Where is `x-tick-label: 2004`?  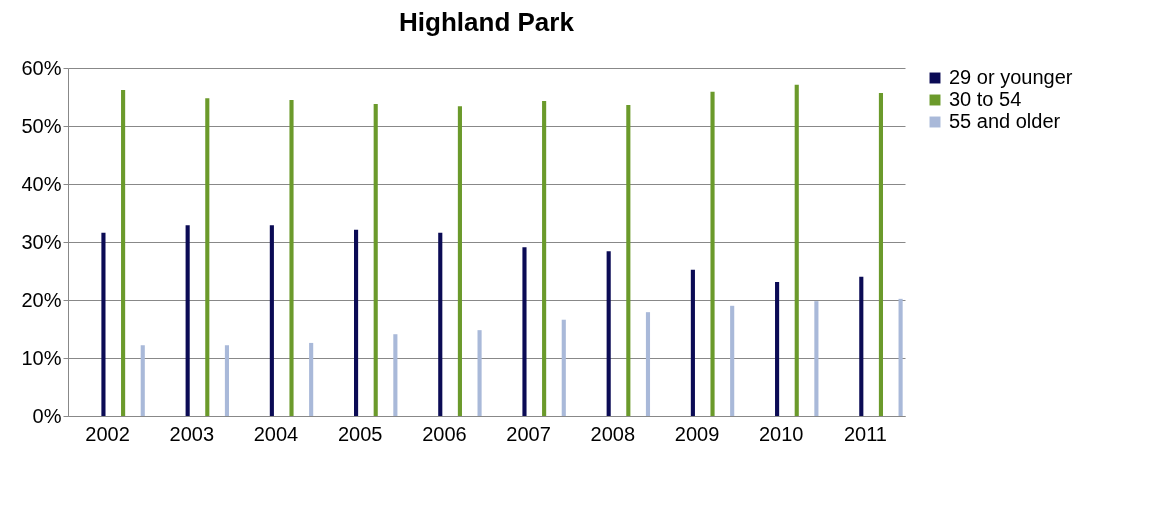
x-tick-label: 2004 is located at coordinates (276, 433).